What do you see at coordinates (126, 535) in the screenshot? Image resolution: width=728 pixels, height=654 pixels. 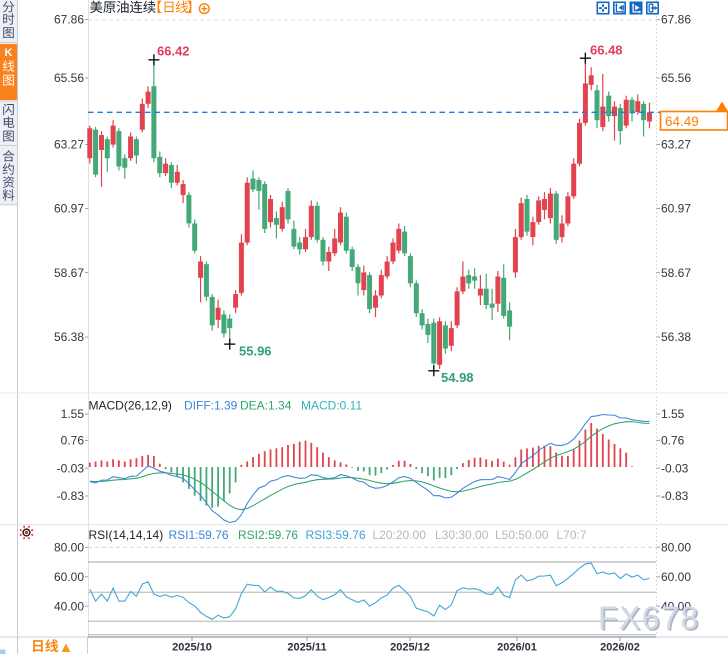 I see `svg-text: RSI(14,14,14)` at bounding box center [126, 535].